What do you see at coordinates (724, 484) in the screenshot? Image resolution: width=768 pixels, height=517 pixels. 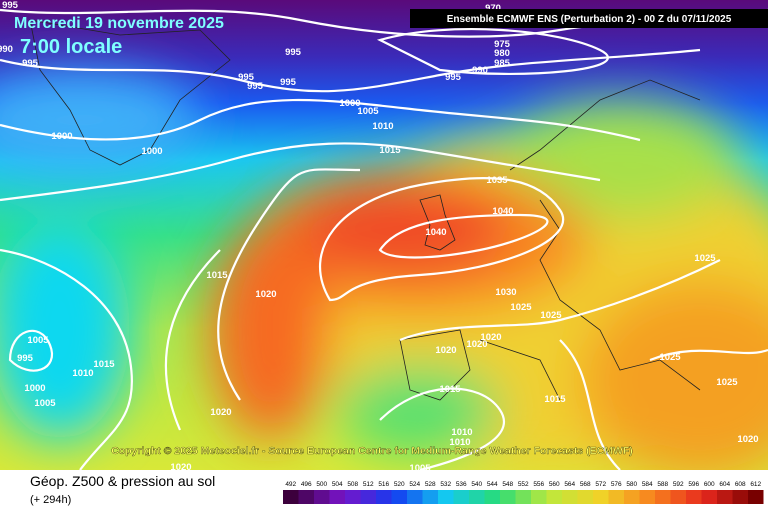 I see `colorbar-label: 604` at bounding box center [724, 484].